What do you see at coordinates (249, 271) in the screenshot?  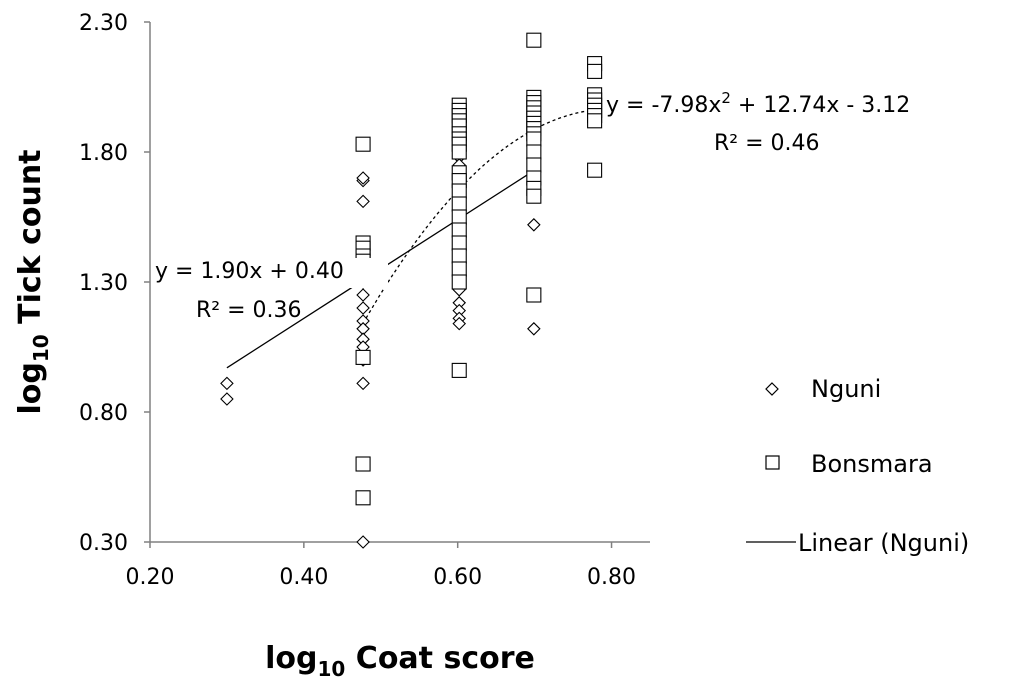 I see `linear-equation: y = 1.90x + 0.40` at bounding box center [249, 271].